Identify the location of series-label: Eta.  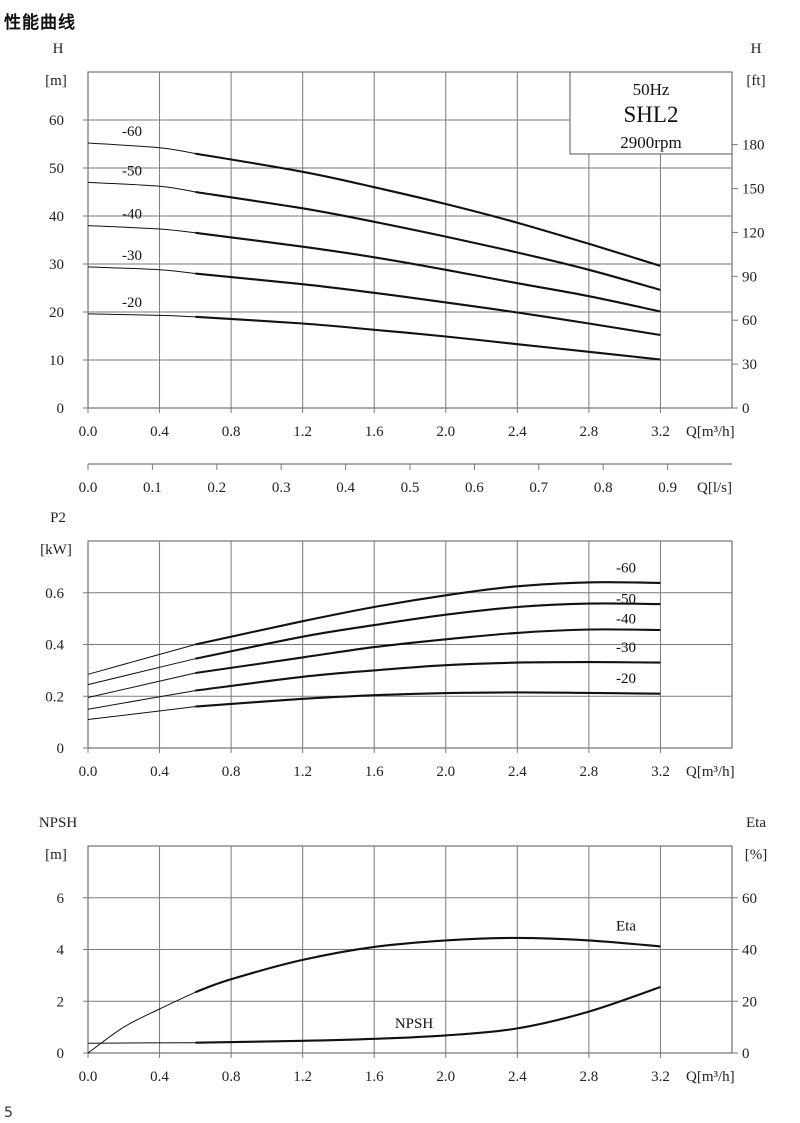
(626, 926).